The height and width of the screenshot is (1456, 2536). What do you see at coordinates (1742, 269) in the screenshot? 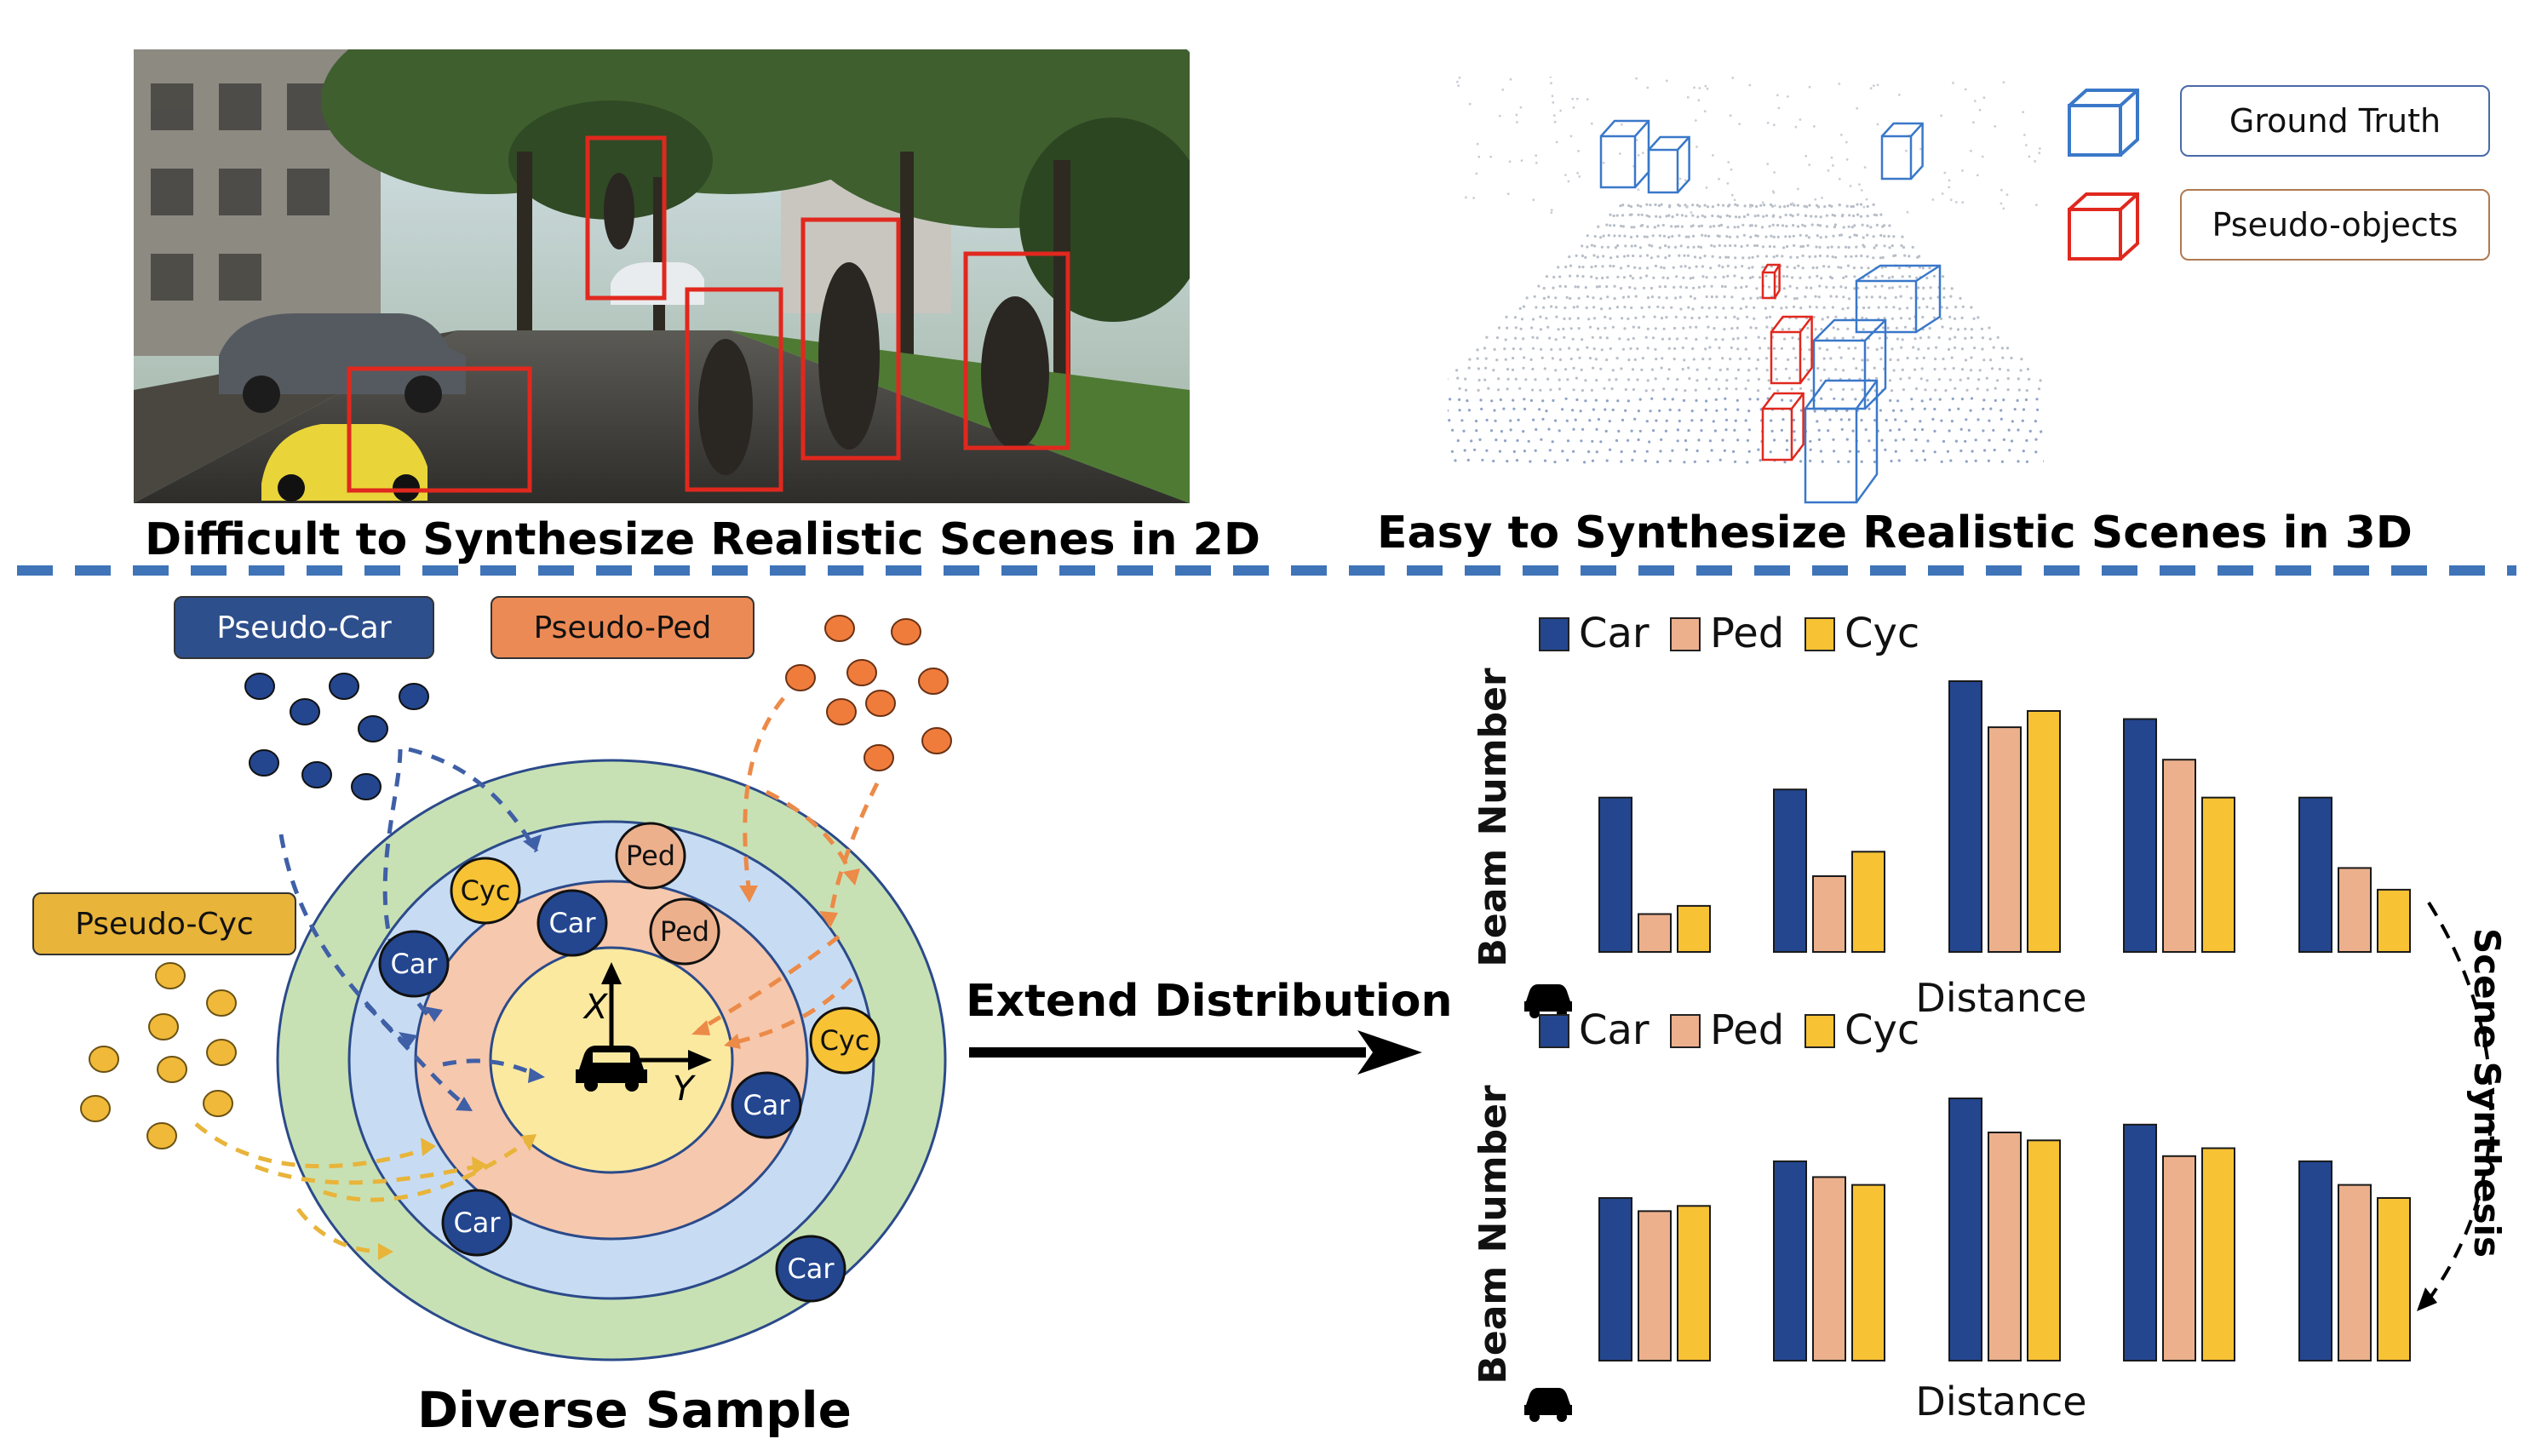
I see `lidar-points` at bounding box center [1742, 269].